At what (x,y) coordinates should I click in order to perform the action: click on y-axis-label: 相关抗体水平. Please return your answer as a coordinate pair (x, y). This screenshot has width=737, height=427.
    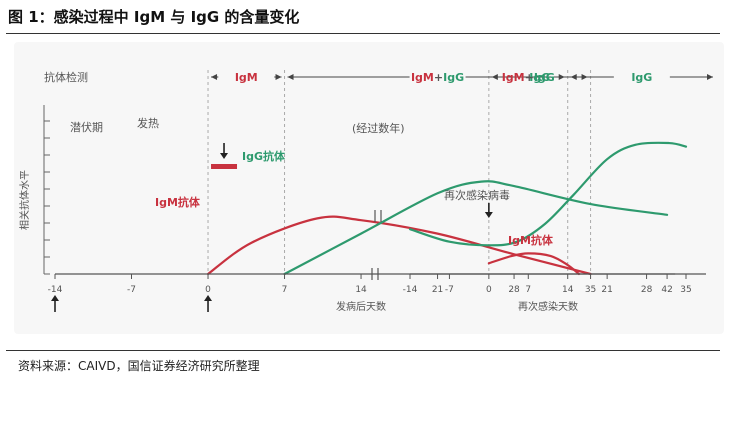
    Looking at the image, I should click on (24, 200).